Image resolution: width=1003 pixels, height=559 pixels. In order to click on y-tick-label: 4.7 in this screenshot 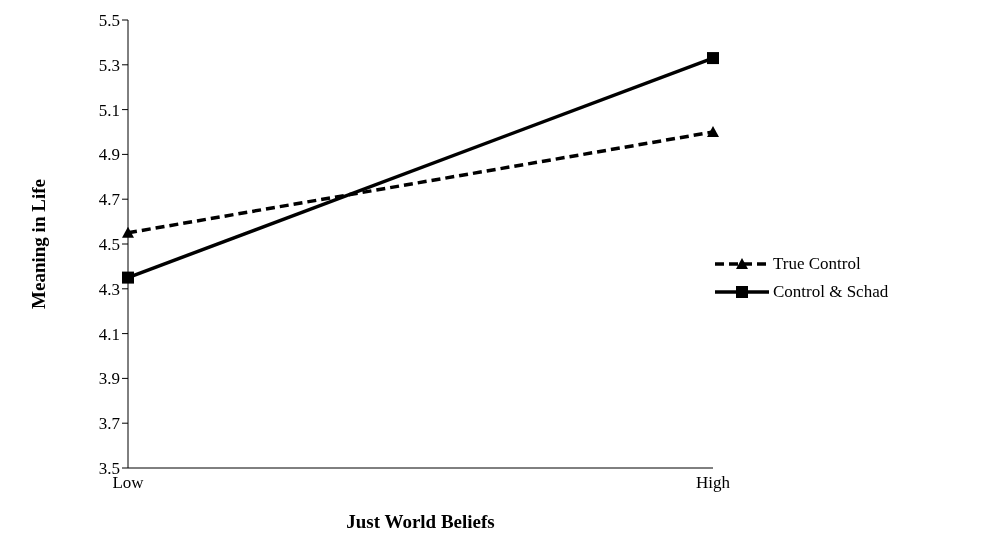, I will do `click(109, 200)`.